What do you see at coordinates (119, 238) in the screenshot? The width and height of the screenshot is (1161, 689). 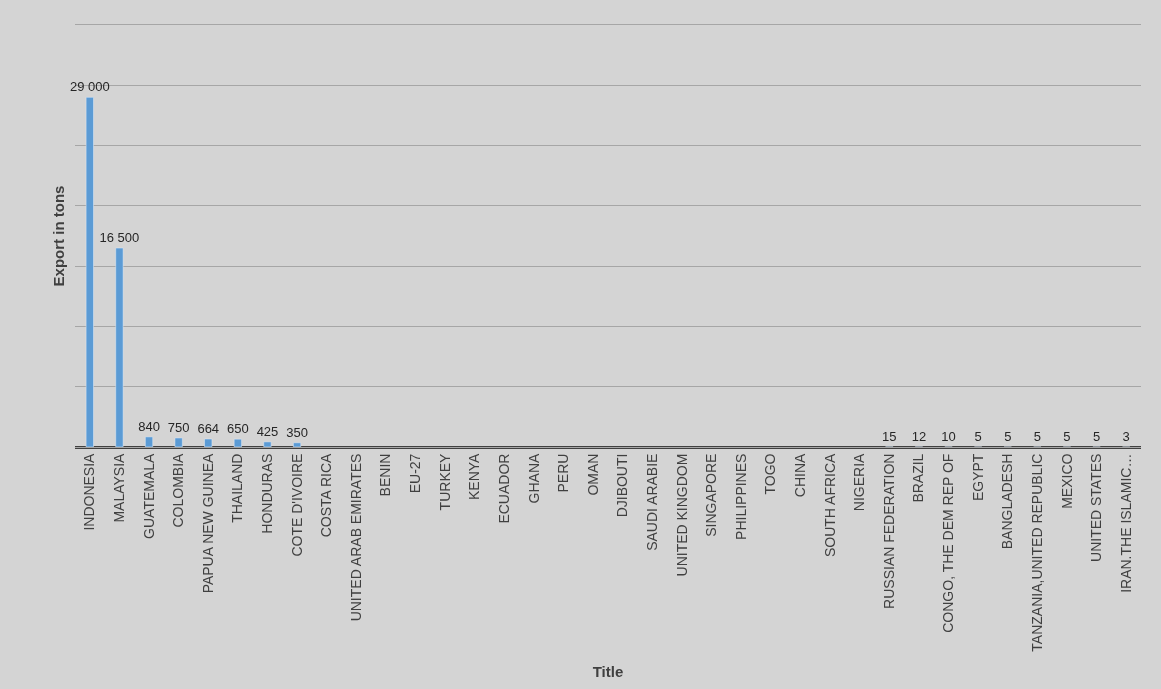 I see `data-label: 16 500` at bounding box center [119, 238].